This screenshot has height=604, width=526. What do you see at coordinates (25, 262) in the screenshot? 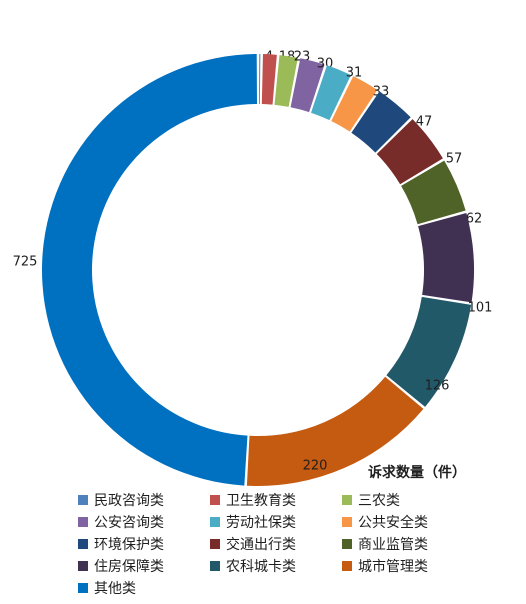
I see `data-label-13: 725` at bounding box center [25, 262].